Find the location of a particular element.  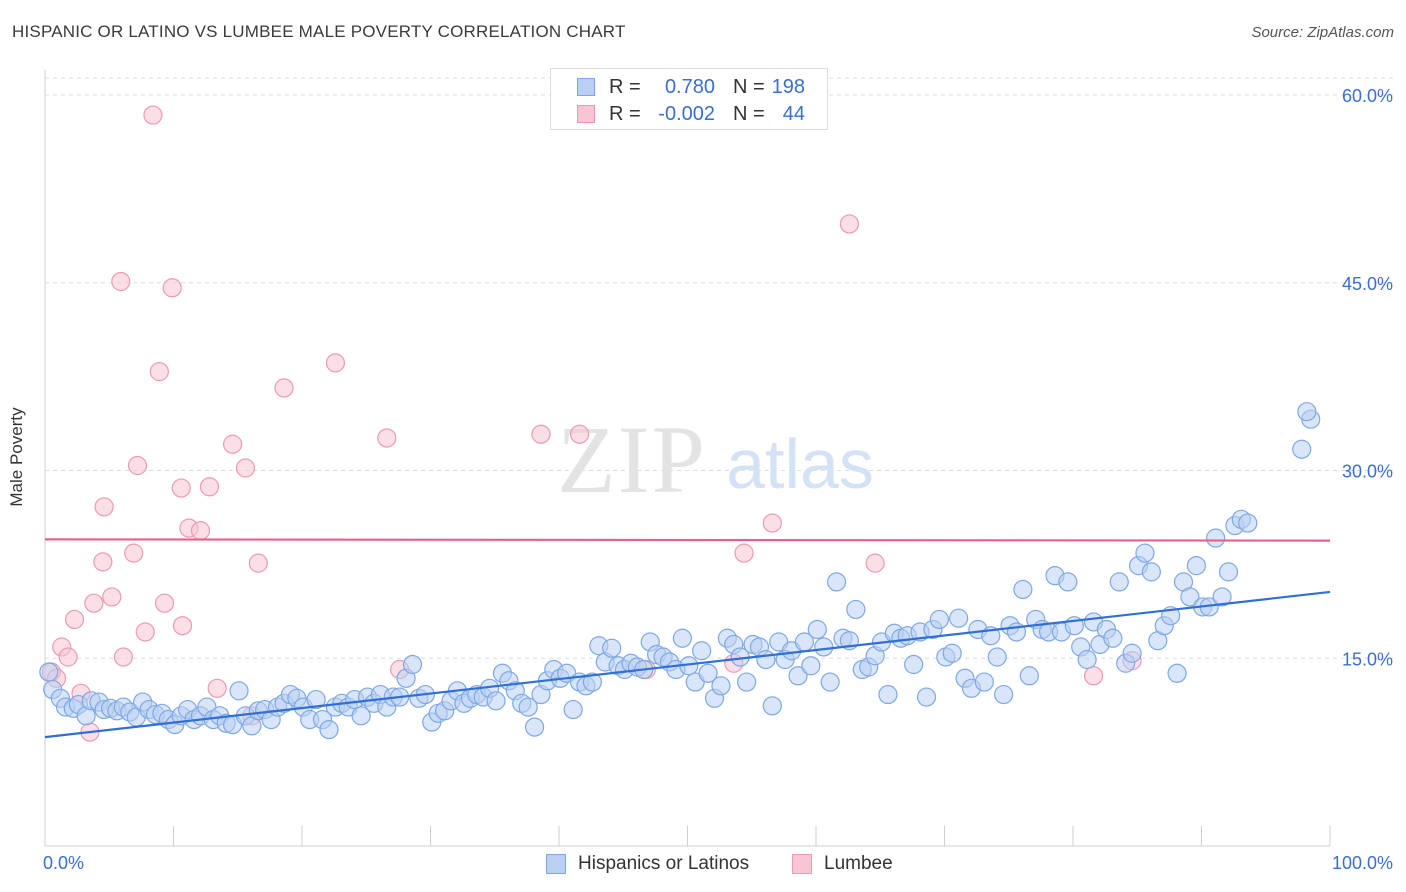

watermark: ZIP atlas is located at coordinates (715, 459).